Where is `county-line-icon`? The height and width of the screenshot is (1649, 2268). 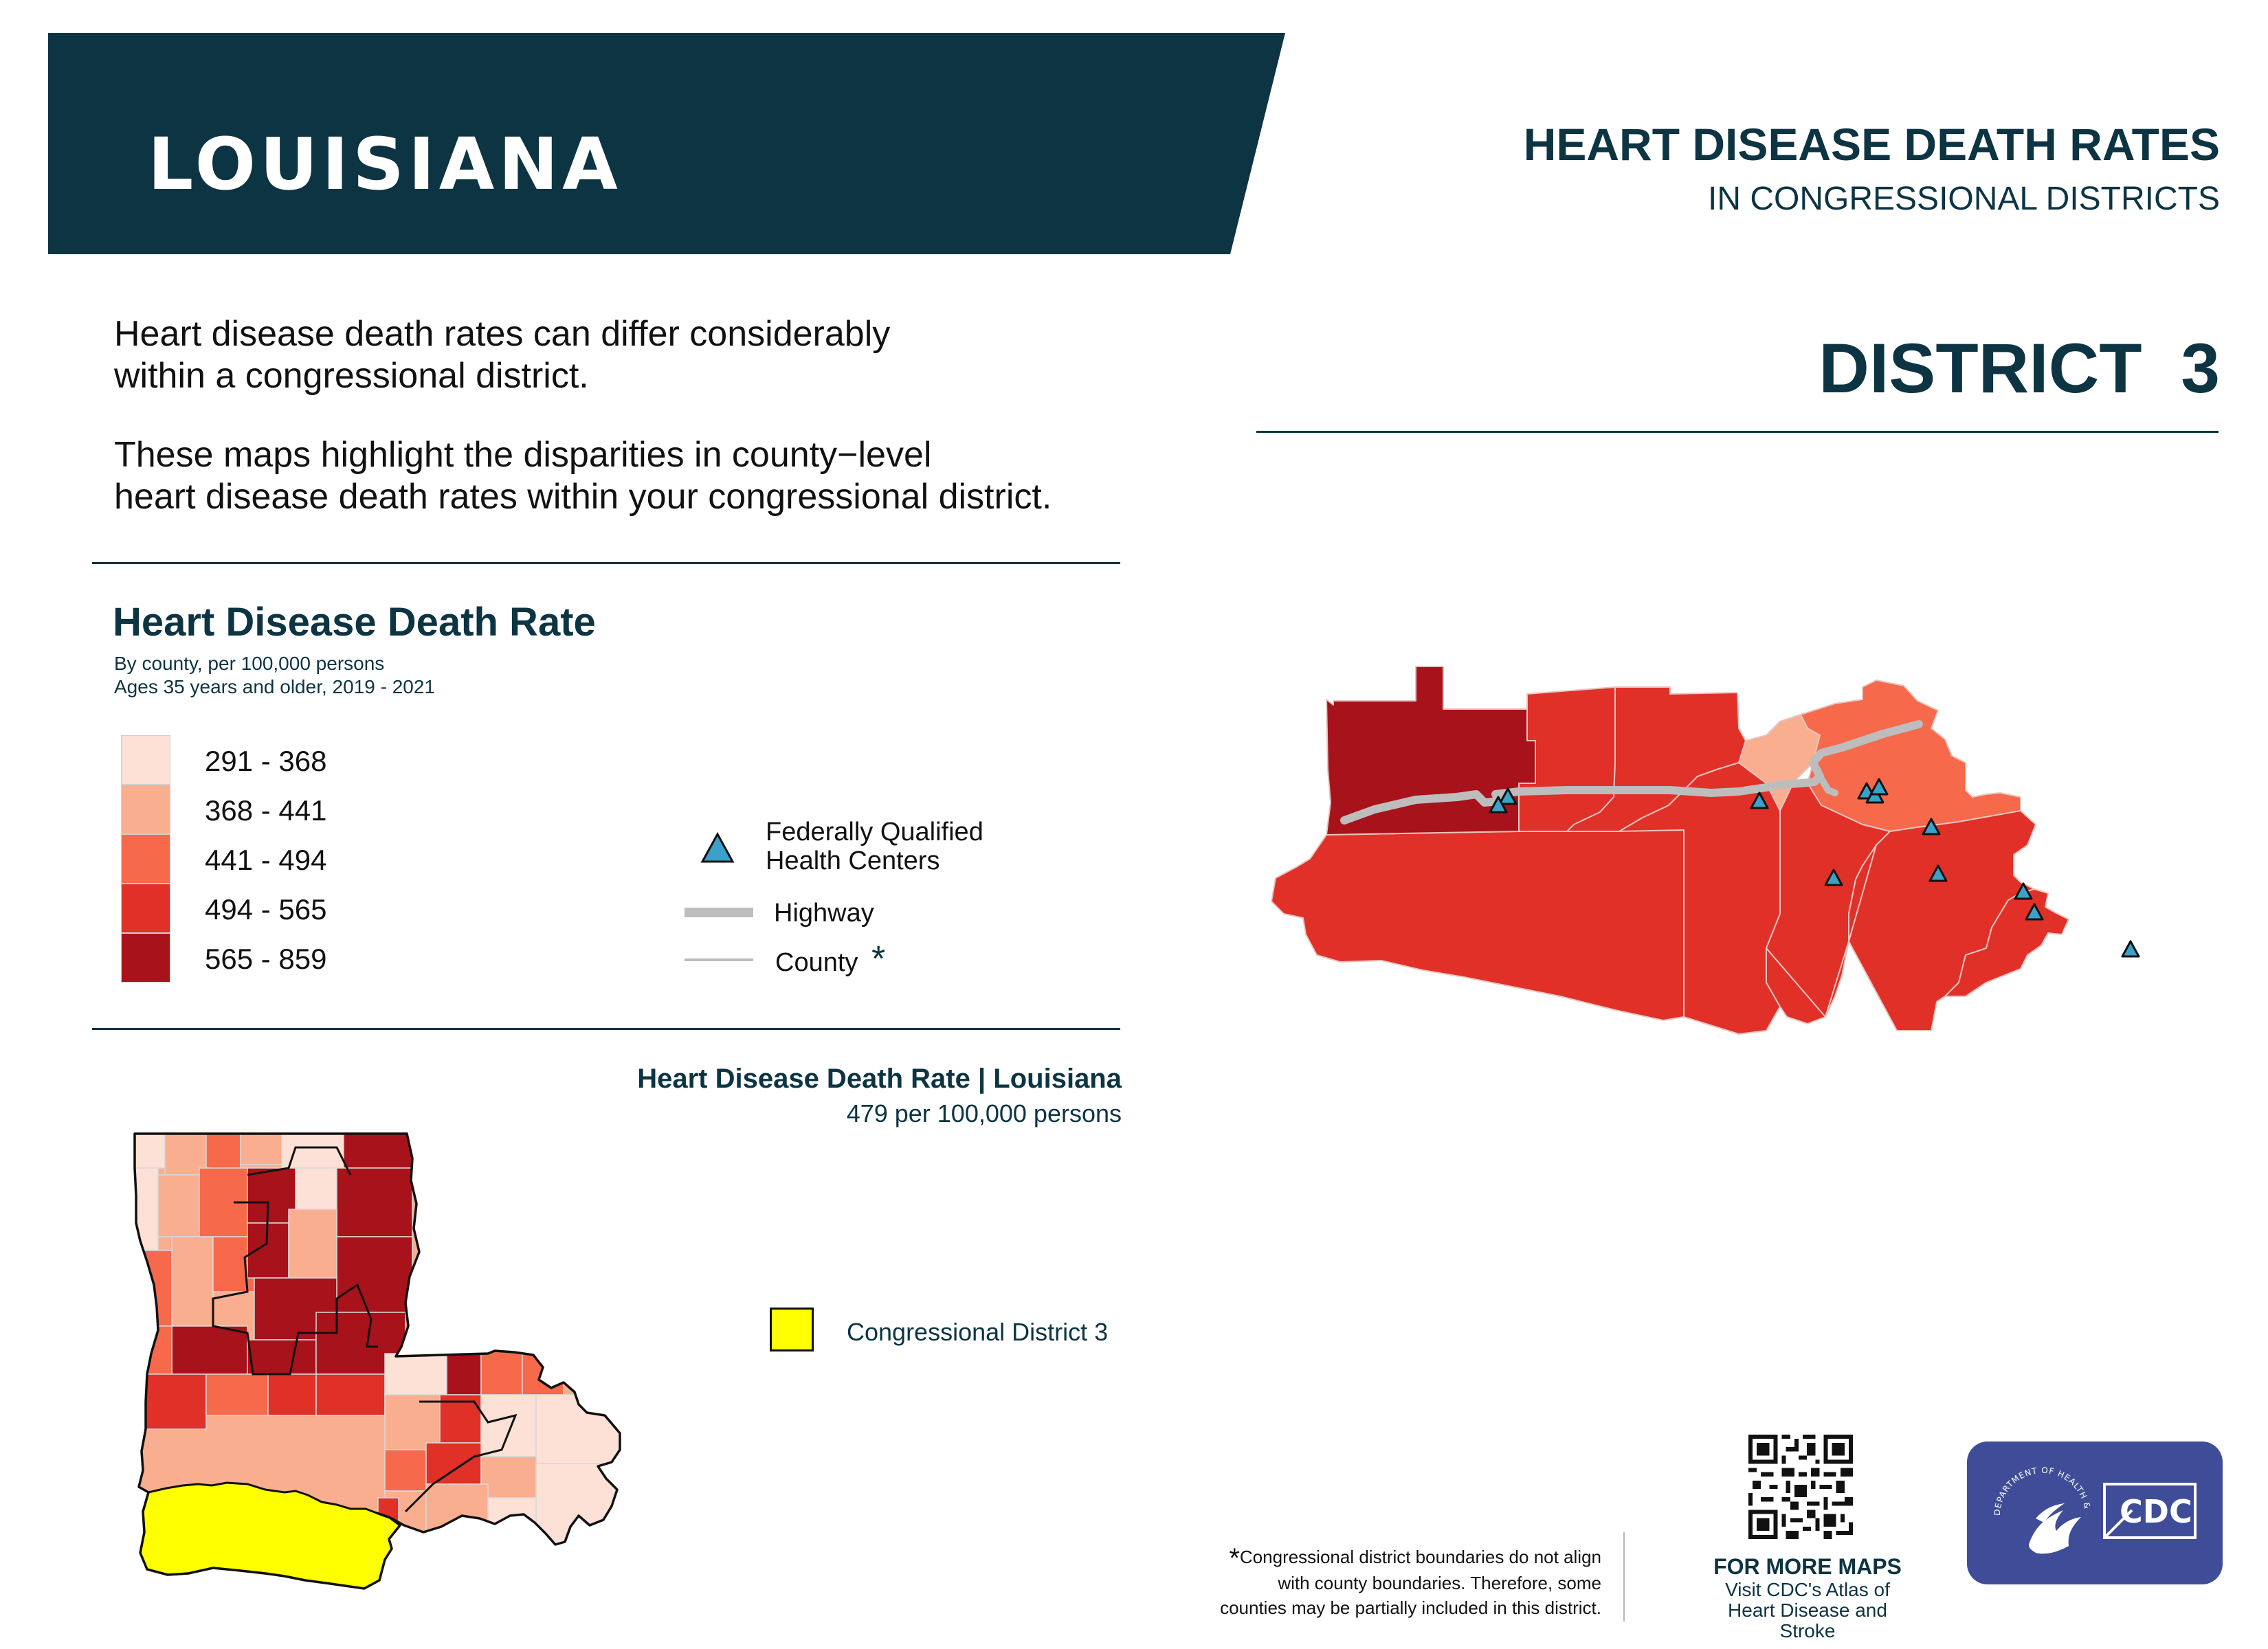 county-line-icon is located at coordinates (719, 959).